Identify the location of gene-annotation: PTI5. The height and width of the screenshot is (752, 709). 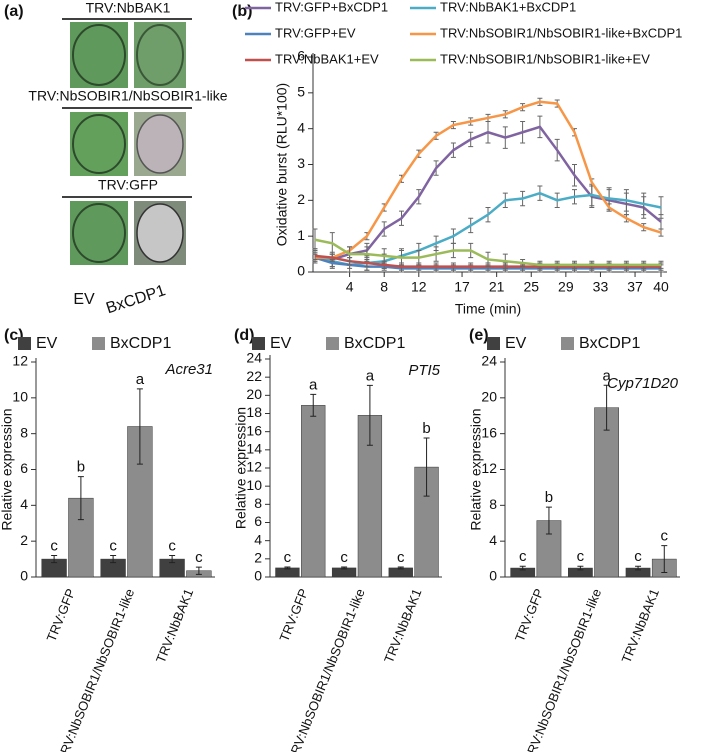
(424, 370).